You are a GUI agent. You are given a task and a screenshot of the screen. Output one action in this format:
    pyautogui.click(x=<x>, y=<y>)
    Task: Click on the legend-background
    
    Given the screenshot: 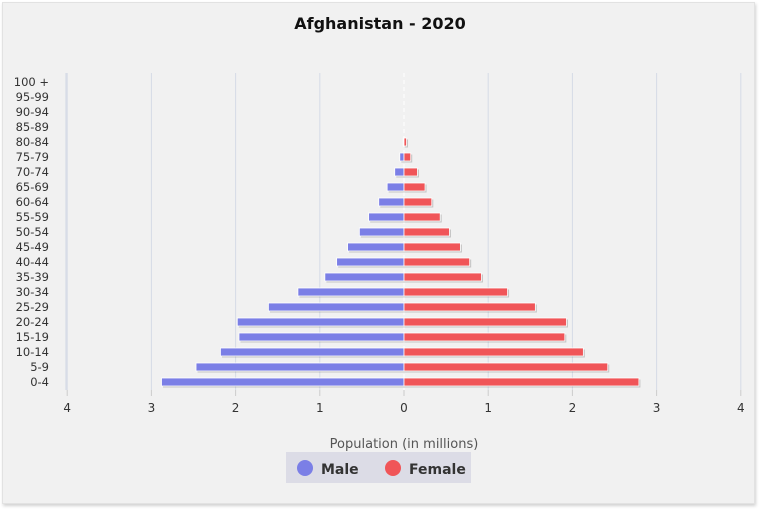 What is the action you would take?
    pyautogui.click(x=378, y=467)
    